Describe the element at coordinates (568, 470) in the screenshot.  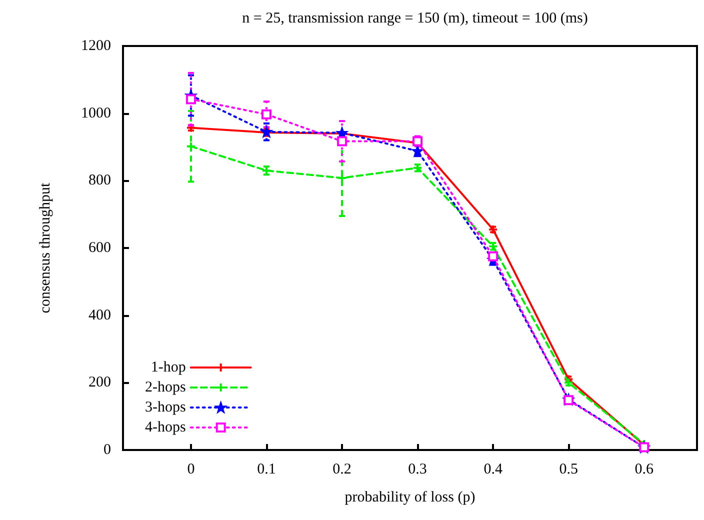
I see `x-tick-label: 0.5` at that location.